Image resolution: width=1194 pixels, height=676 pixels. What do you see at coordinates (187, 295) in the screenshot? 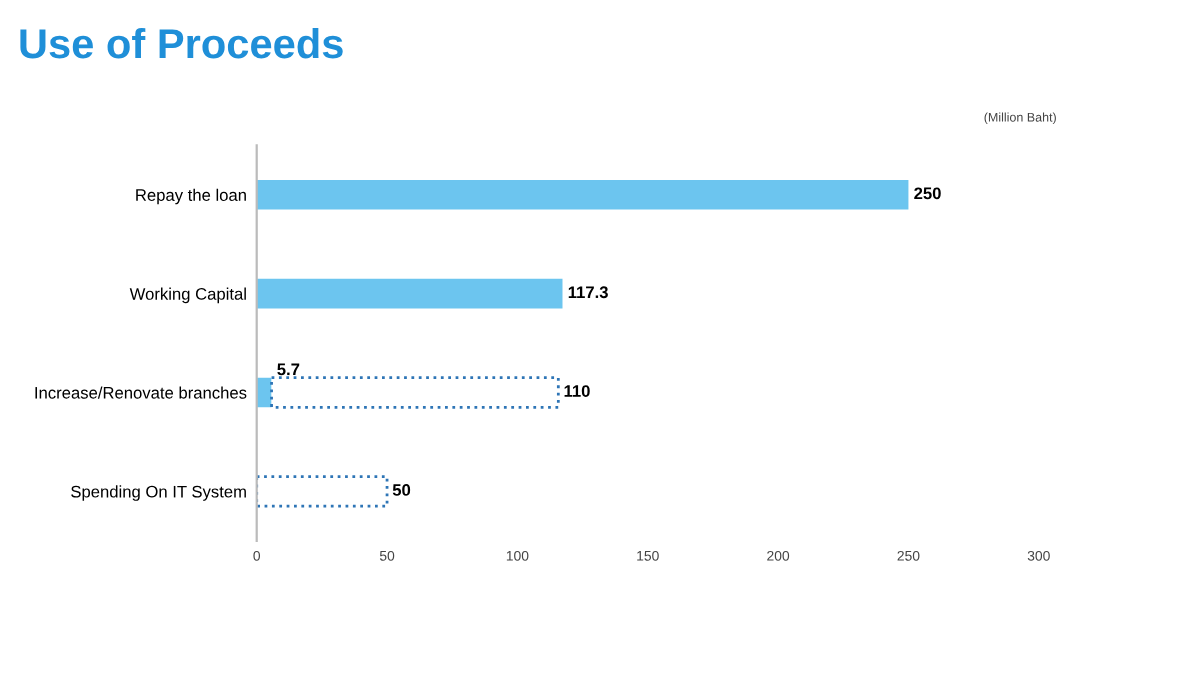
I see `y-tick-label: Working Capital` at bounding box center [187, 295].